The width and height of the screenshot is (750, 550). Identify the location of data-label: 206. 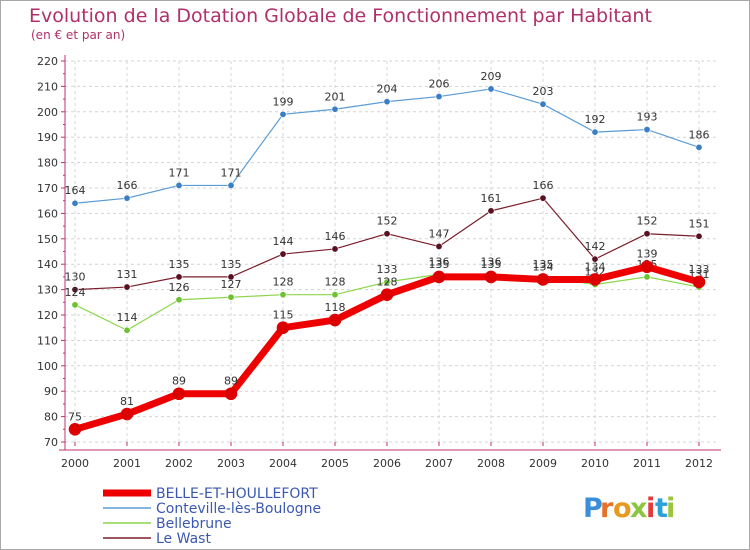
(439, 84).